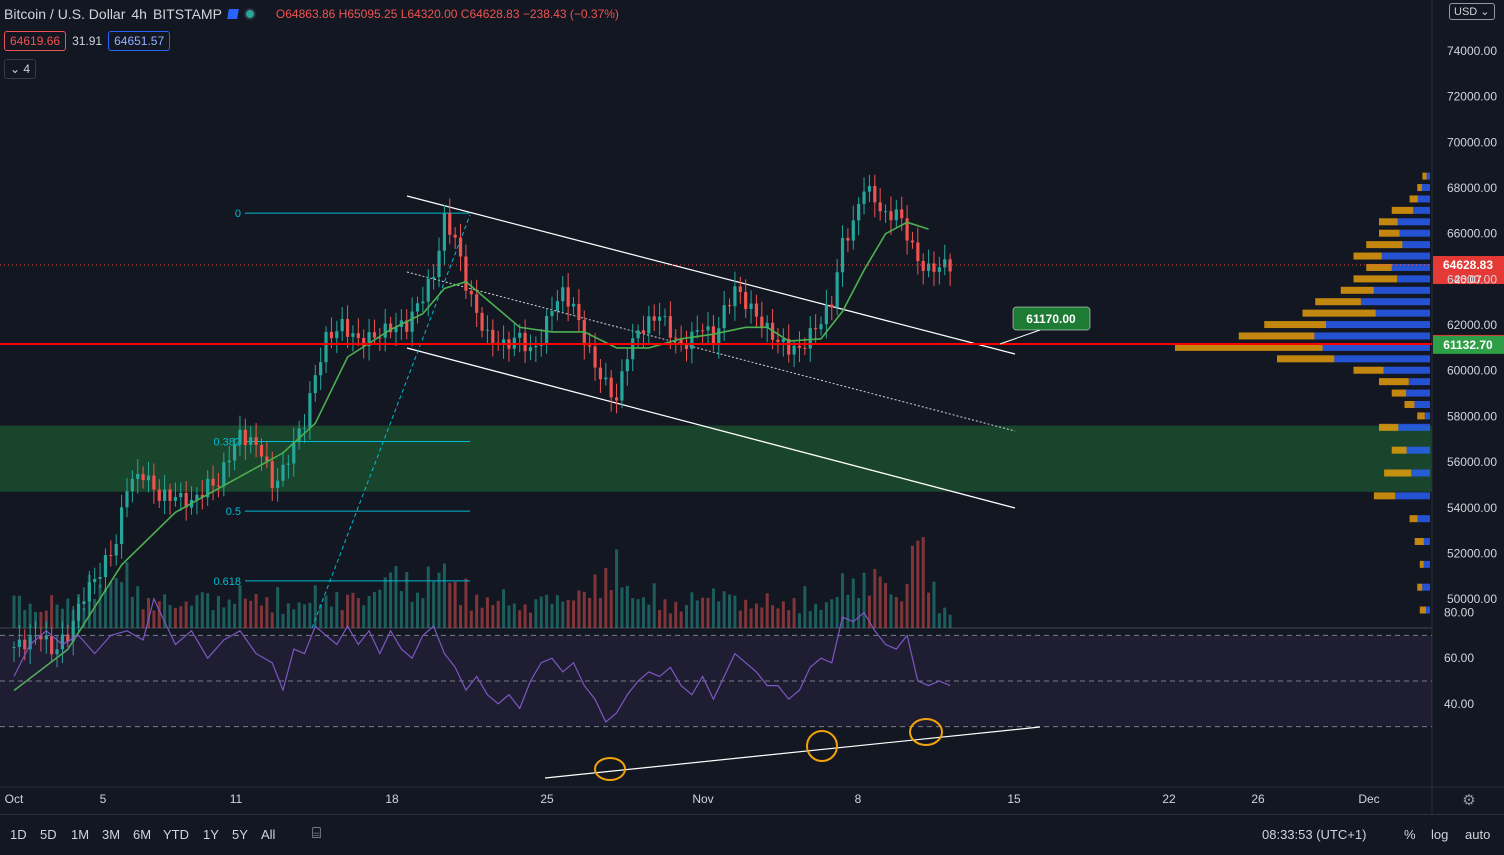 This screenshot has height=855, width=1504. What do you see at coordinates (1314, 834) in the screenshot?
I see `clock-time: 08:33:53 (UTC+1)` at bounding box center [1314, 834].